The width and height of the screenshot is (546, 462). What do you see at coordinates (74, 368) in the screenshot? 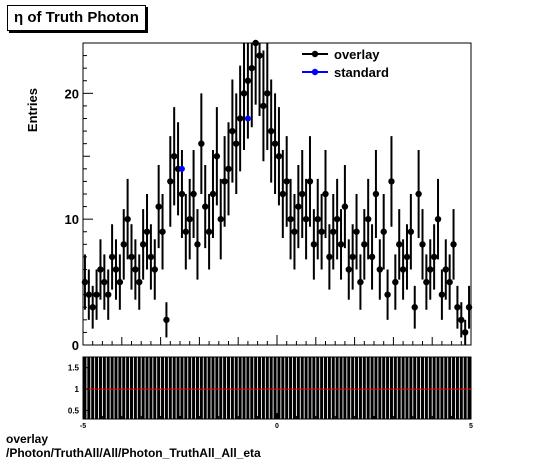
I see `ratio-y-tick-label: 1.5` at bounding box center [74, 368].